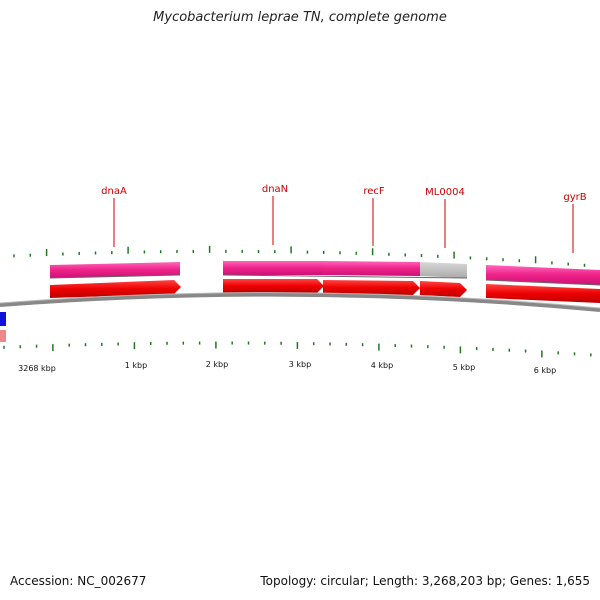 Image resolution: width=600 pixels, height=600 pixels. I want to click on tick-label-3: 3 kbp, so click(300, 364).